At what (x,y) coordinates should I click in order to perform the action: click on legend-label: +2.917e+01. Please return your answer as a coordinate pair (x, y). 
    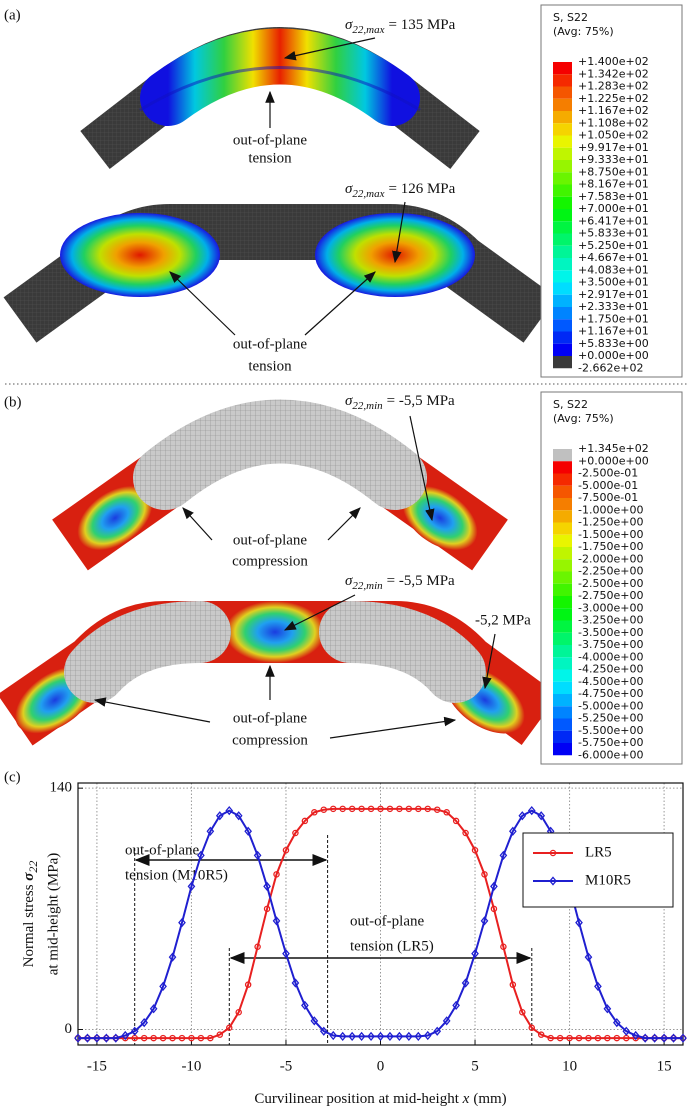
    Looking at the image, I should click on (613, 294).